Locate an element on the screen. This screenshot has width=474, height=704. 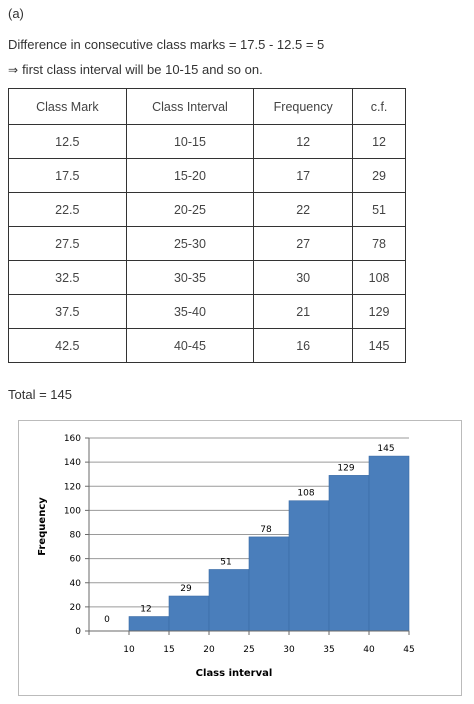
table-row: 22.5 20-25 22 51 is located at coordinates (207, 209).